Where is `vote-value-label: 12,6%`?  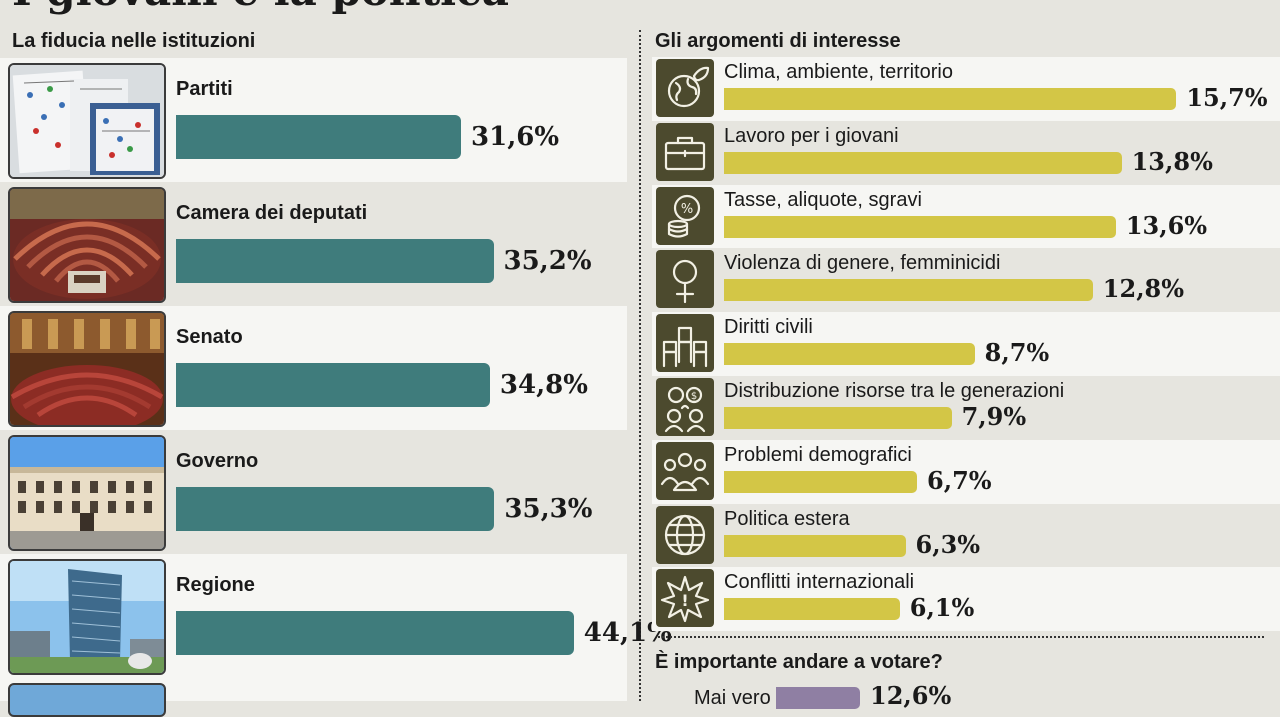
vote-value-label: 12,6% is located at coordinates (911, 695).